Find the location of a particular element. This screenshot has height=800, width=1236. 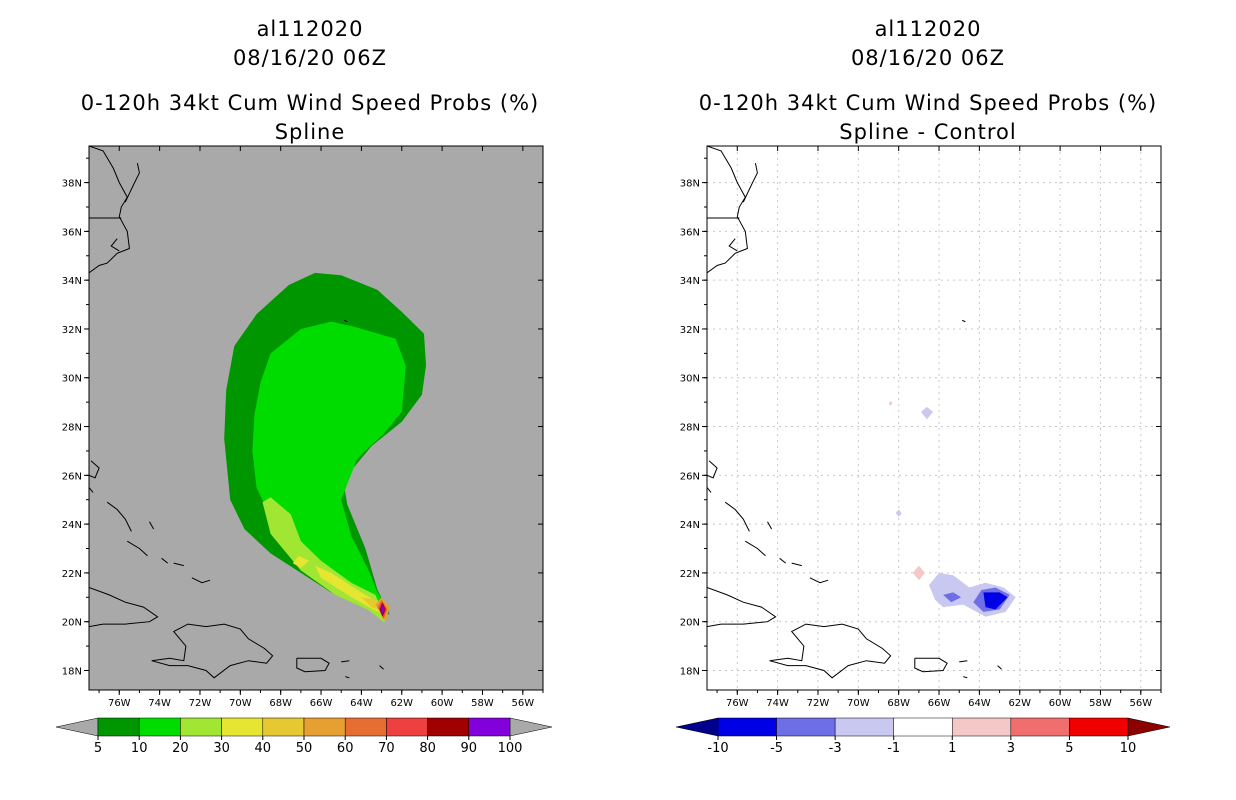

left-ytick-label: 22N is located at coordinates (72, 574).